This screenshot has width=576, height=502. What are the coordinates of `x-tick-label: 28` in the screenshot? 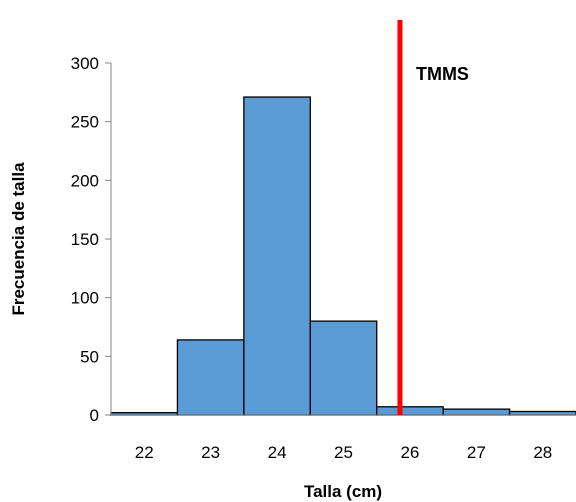 It's located at (542, 452).